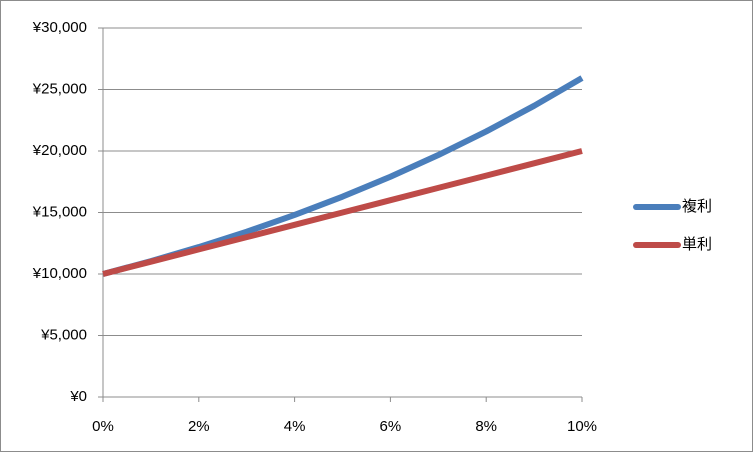  What do you see at coordinates (78, 396) in the screenshot?
I see `y-tick-label: ¥0` at bounding box center [78, 396].